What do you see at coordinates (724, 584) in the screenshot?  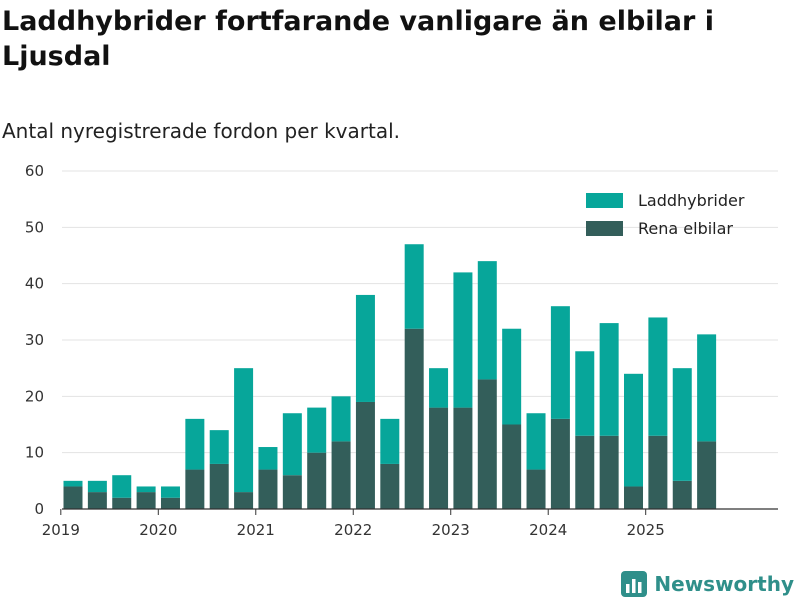 I see `brand-name: Newsworthy` at bounding box center [724, 584].